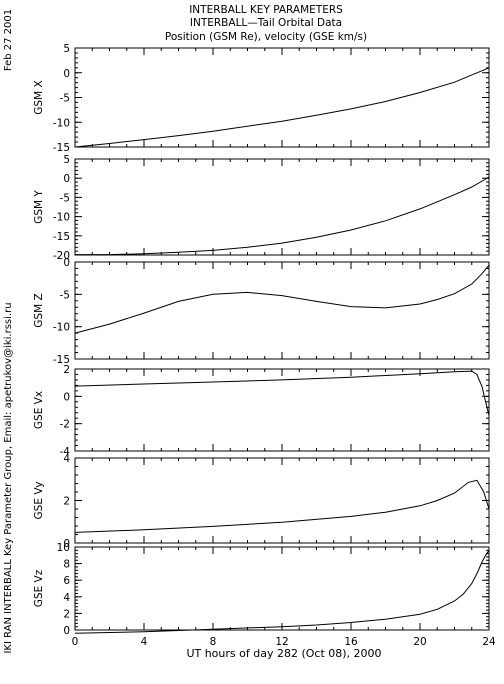 This screenshot has width=504, height=684. I want to click on x-tick-label: 0, so click(75, 642).